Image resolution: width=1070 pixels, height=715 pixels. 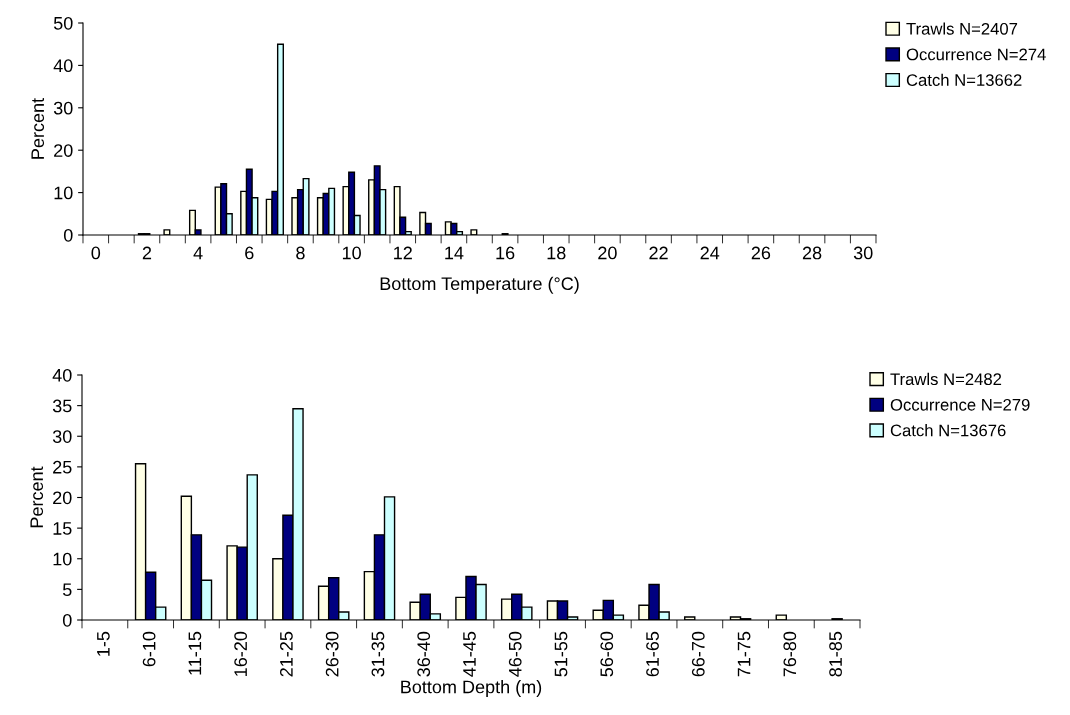 I want to click on x-tick-label: 51-55, so click(x=561, y=654).